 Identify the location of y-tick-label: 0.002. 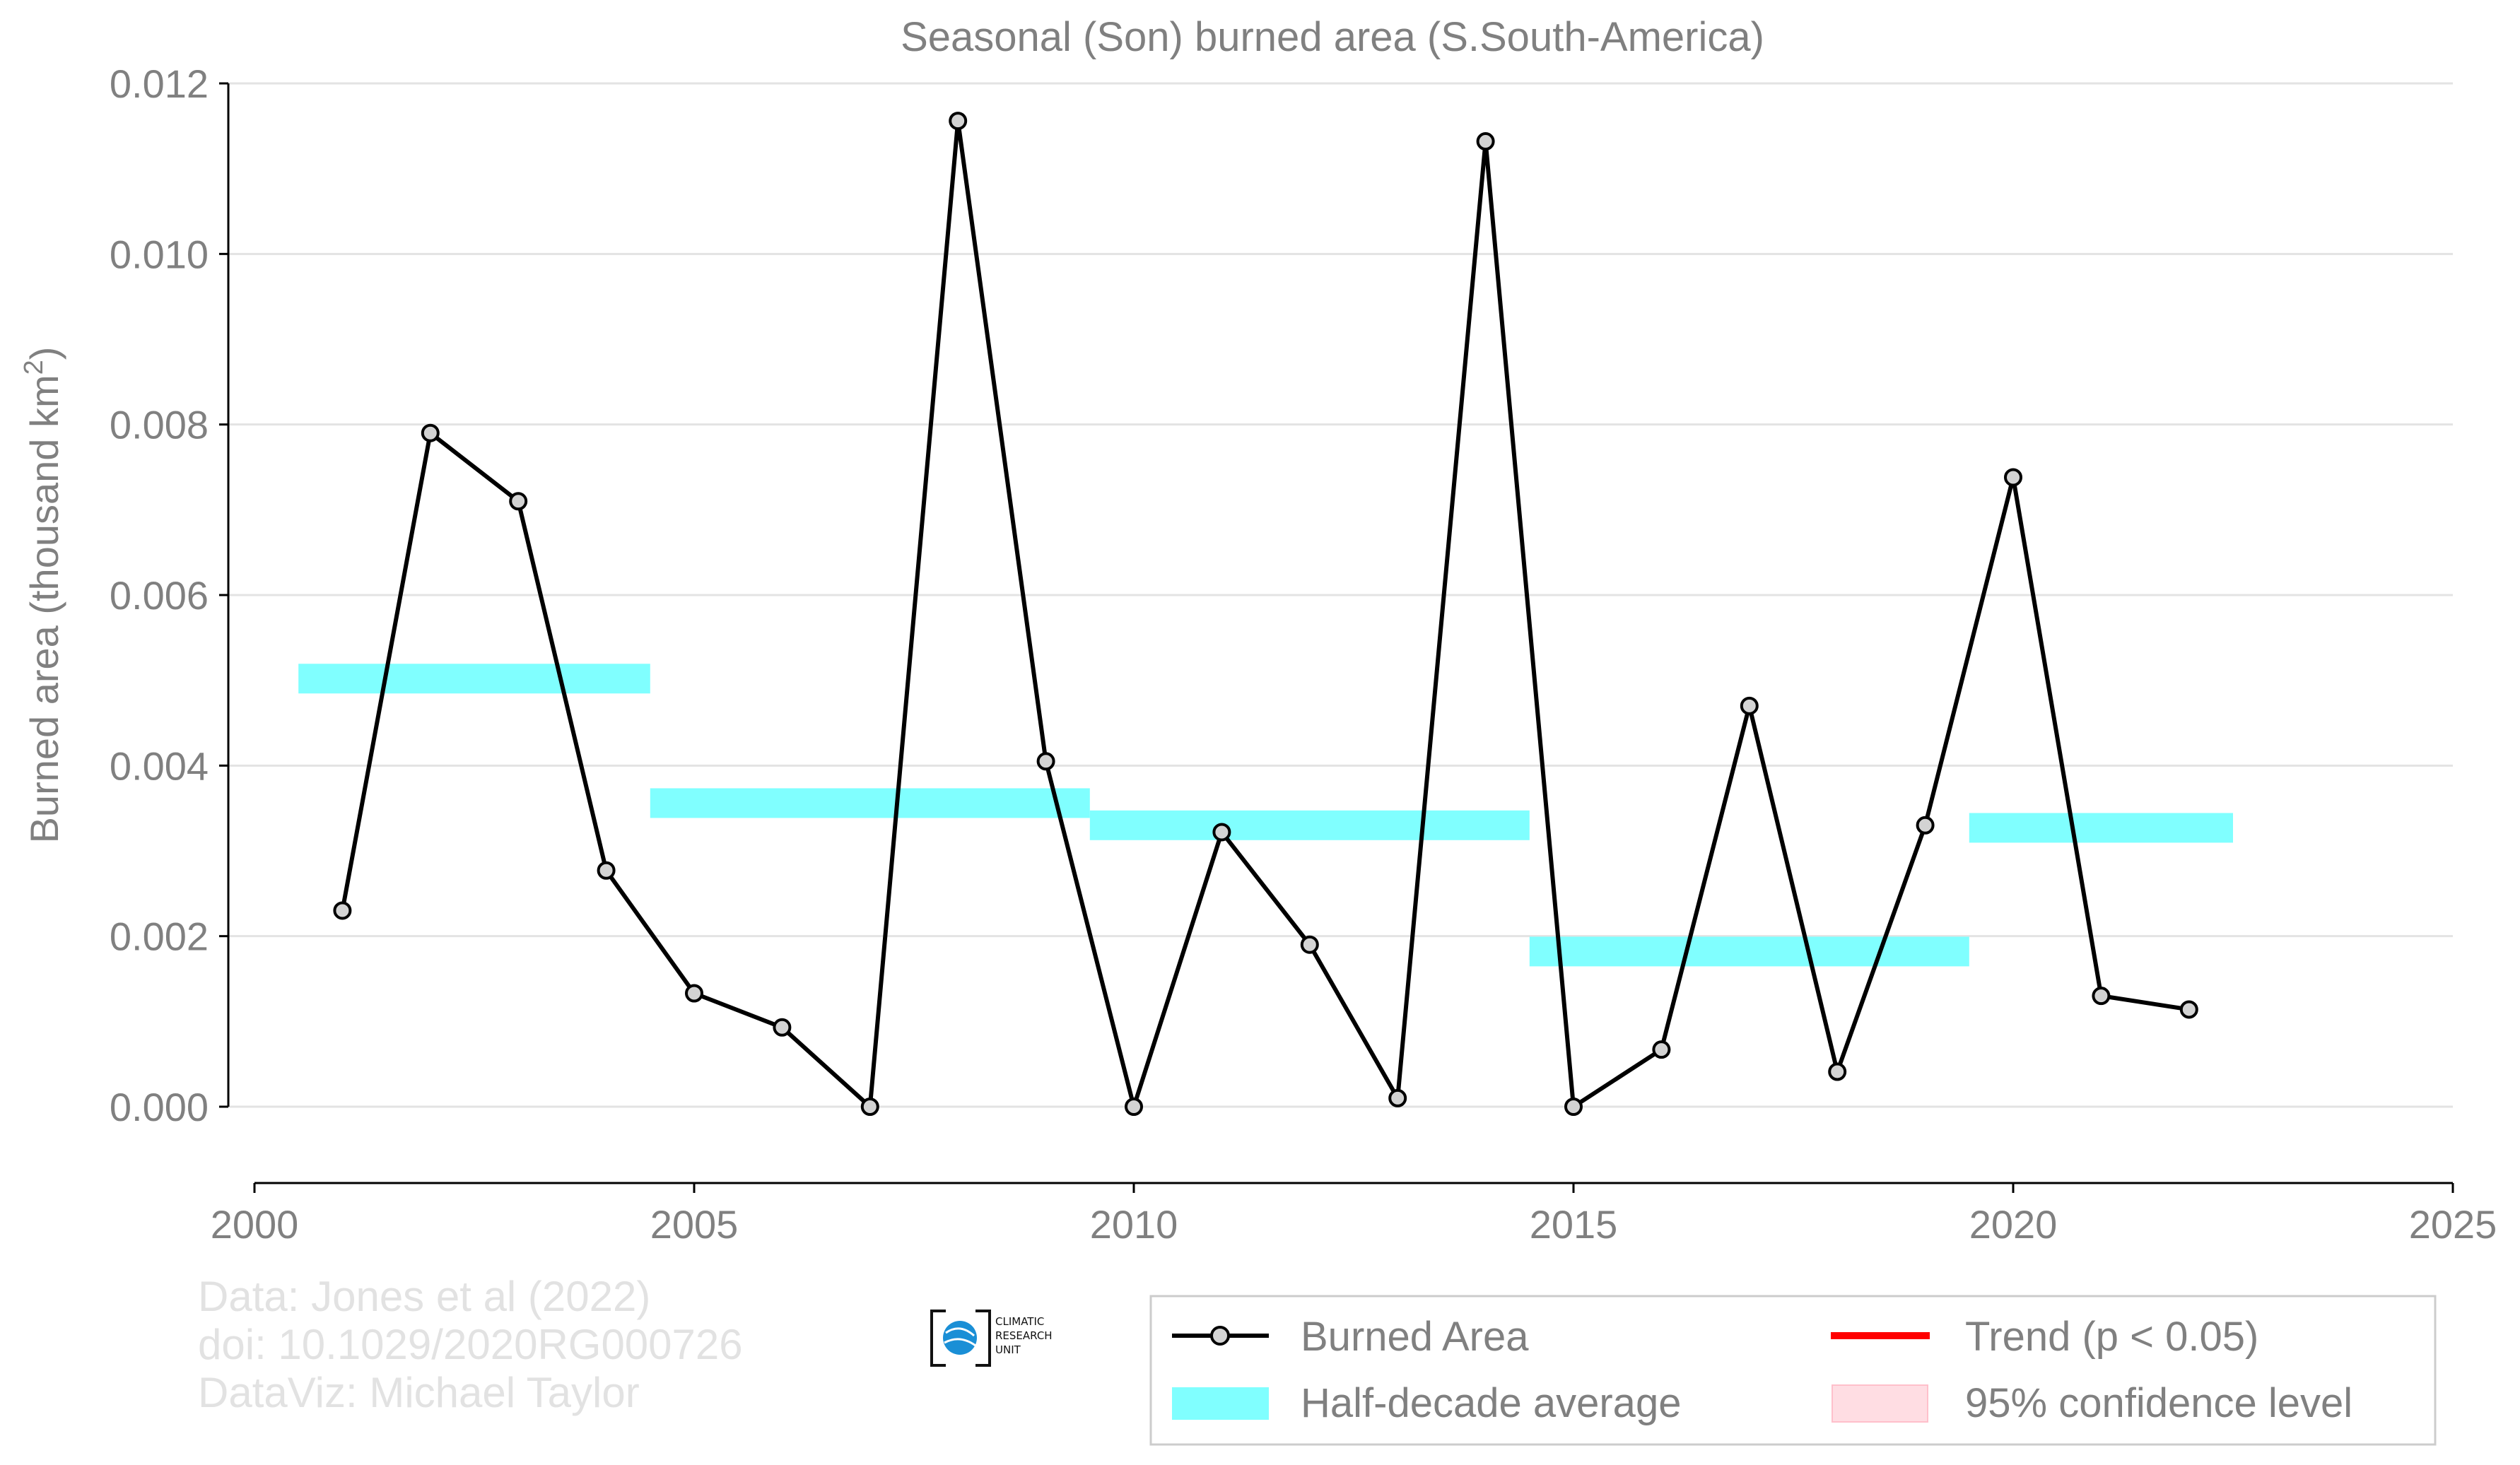
(159, 937).